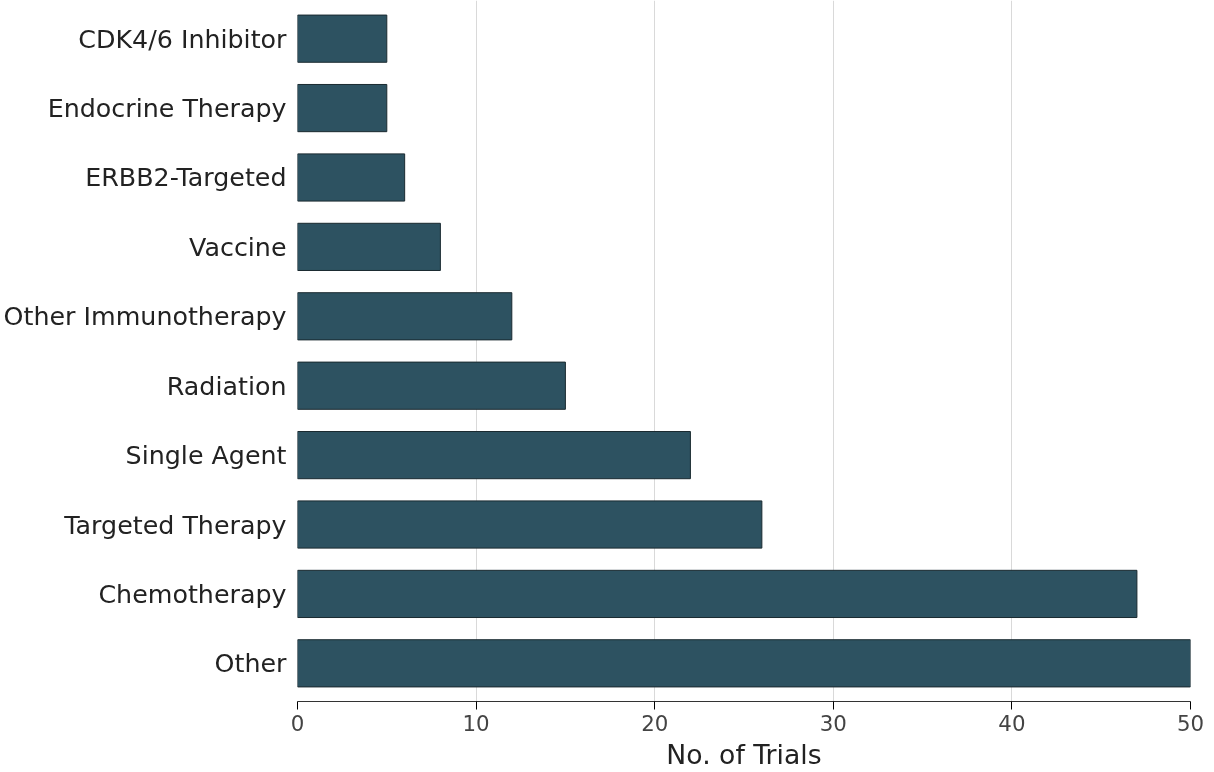 The image size is (1214, 772). I want to click on y-tick-label: ERBB2-Targeted, so click(186, 177).